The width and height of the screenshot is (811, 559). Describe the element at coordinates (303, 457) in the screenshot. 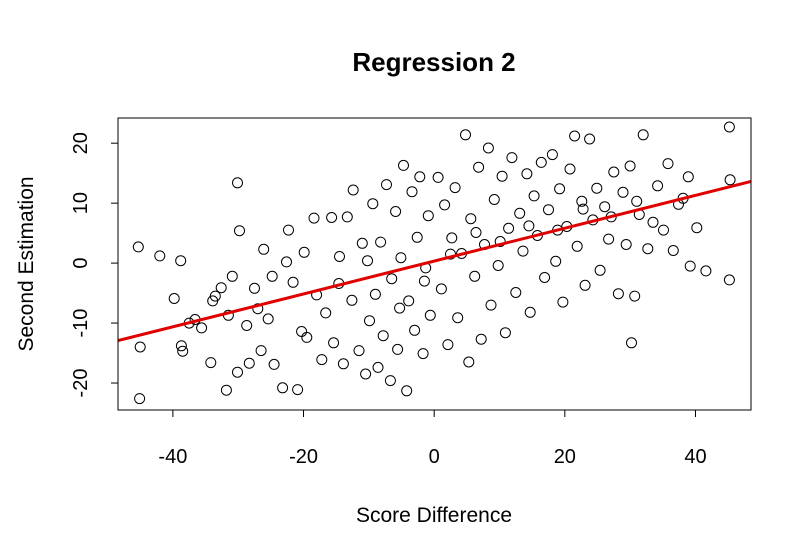

I see `x-tick-label: -20` at that location.